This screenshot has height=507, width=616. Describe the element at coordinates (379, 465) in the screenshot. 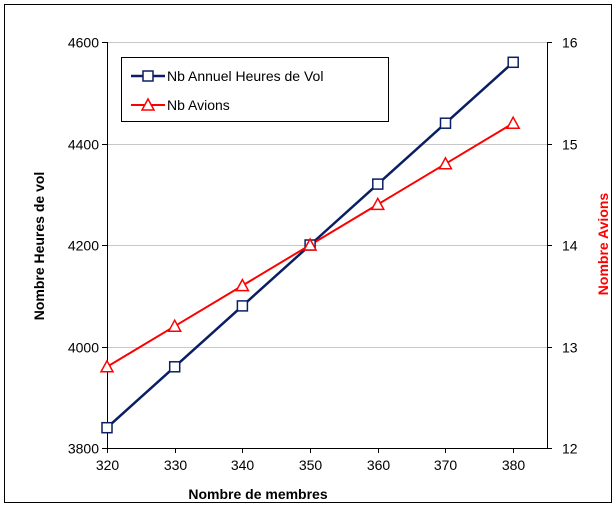

I see `x-tick-label: 360` at that location.